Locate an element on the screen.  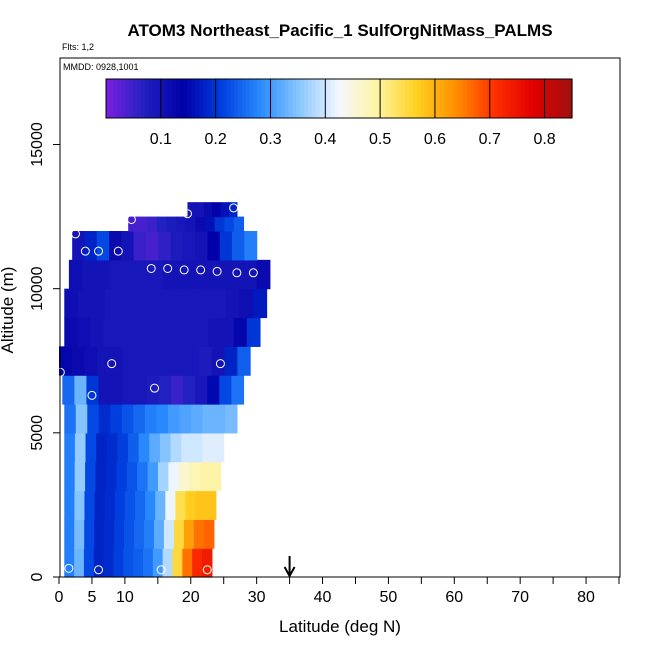
y-axis-label: Altitude (m) is located at coordinates (8, 310).